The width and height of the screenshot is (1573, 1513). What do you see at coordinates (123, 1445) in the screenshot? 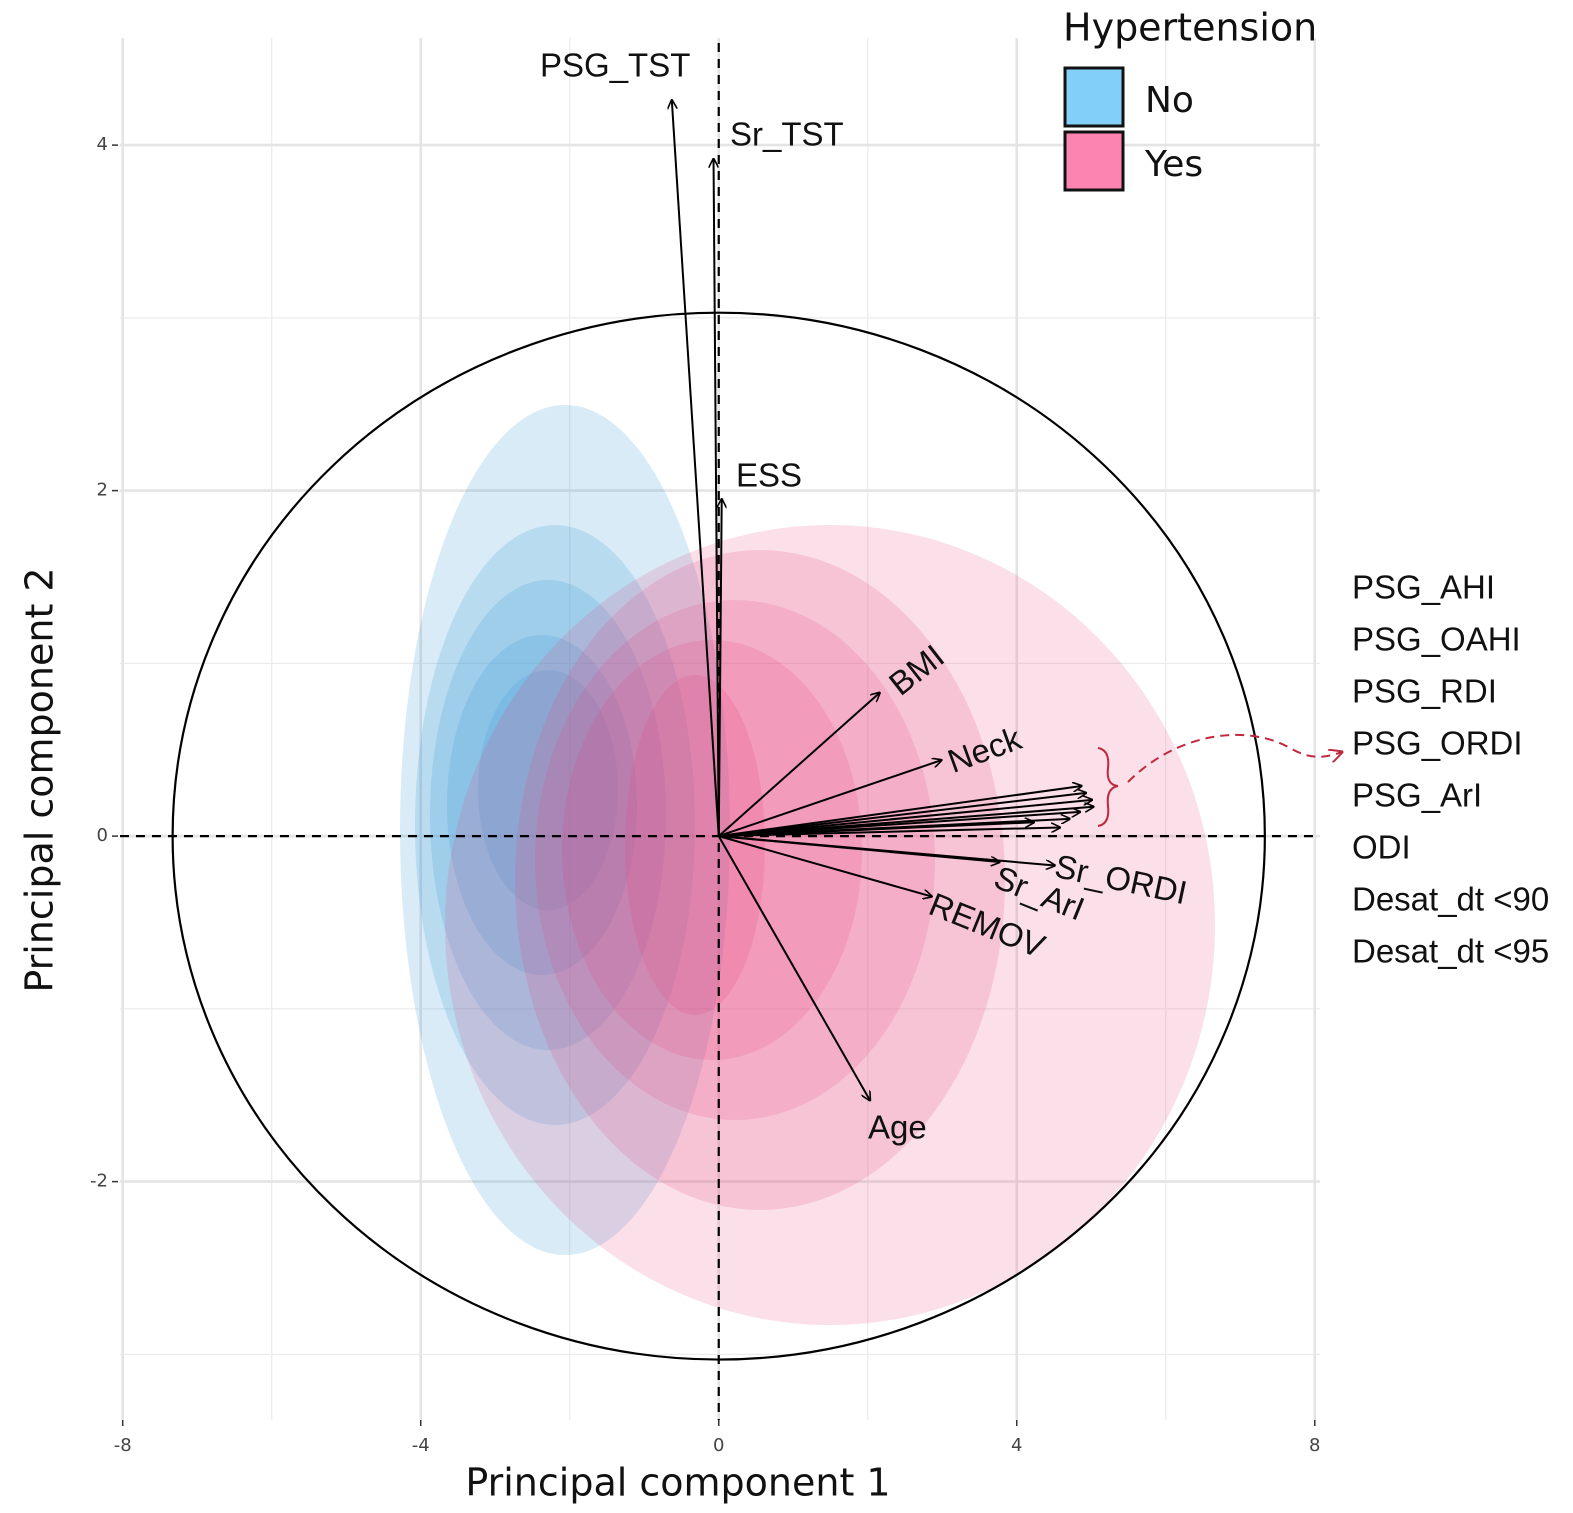
I see `x-tick-label: -8` at bounding box center [123, 1445].